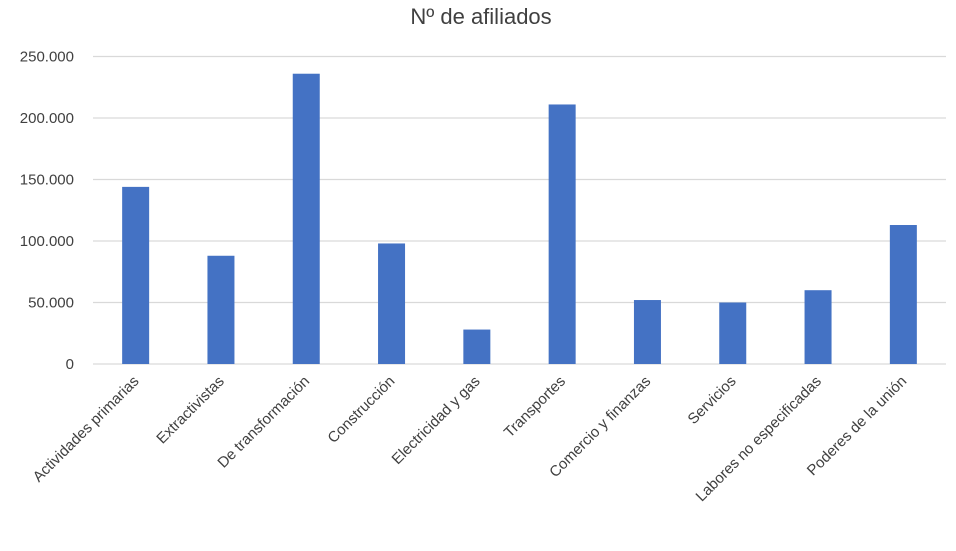 This screenshot has width=956, height=551. What do you see at coordinates (361, 410) in the screenshot?
I see `x-tick-label: Construcción` at bounding box center [361, 410].